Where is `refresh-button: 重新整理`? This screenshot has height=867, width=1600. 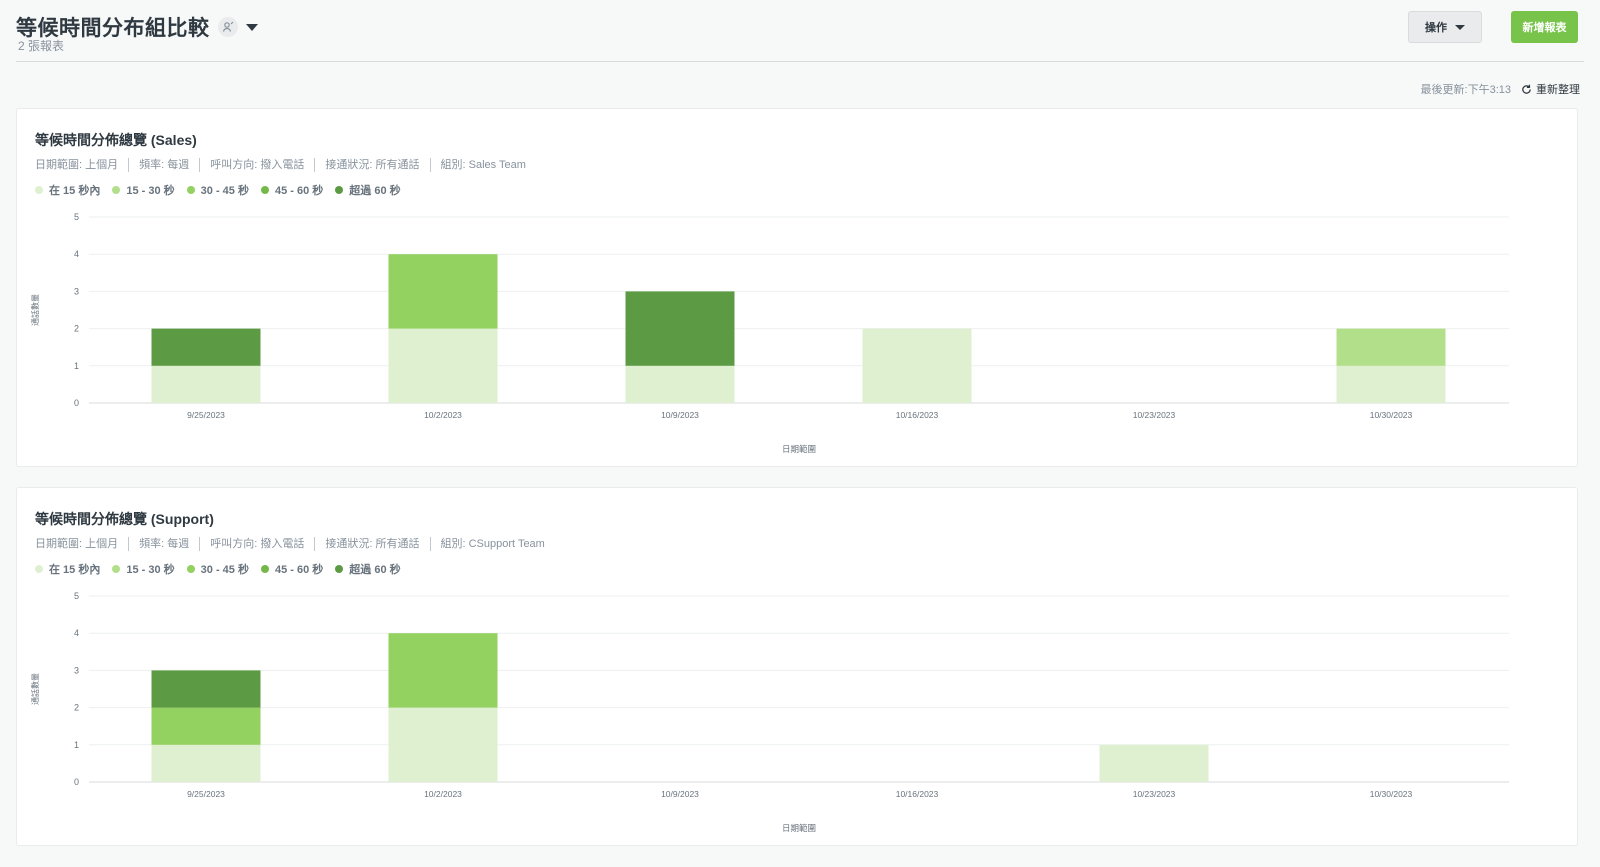 refresh-button: 重新整理 is located at coordinates (1550, 89).